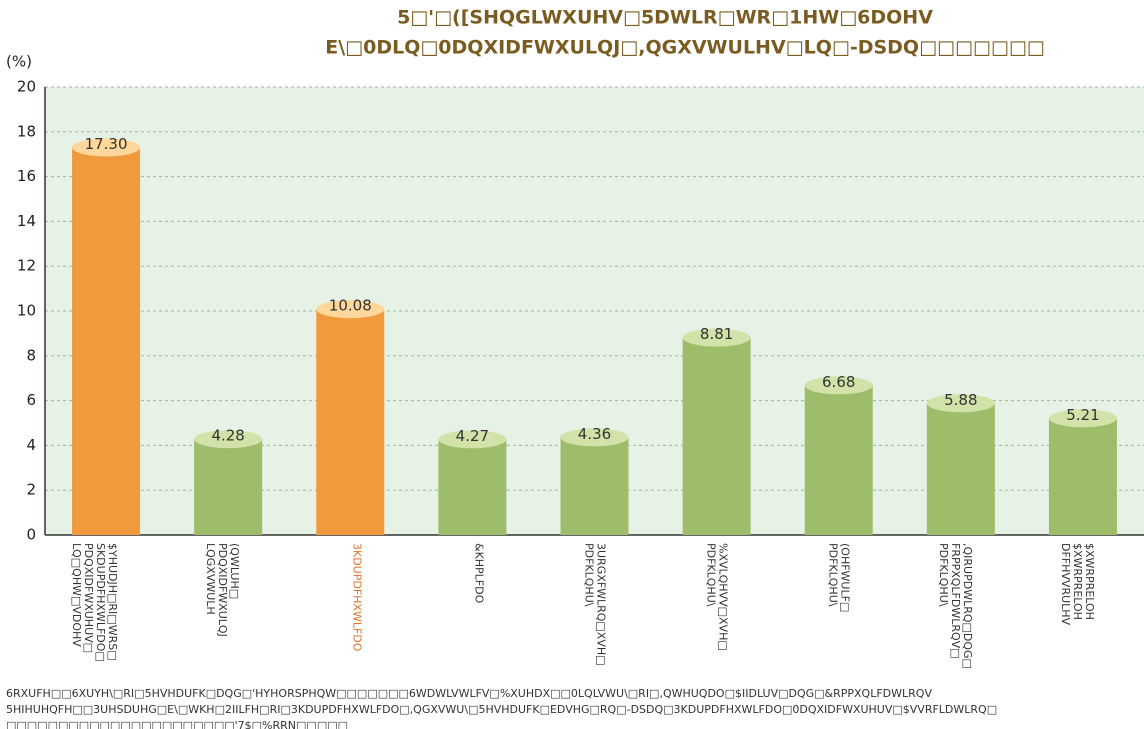 Image resolution: width=1144 pixels, height=729 pixels. I want to click on x-tick-label: 3URGXFWLRQ□XVH□, so click(601, 604).